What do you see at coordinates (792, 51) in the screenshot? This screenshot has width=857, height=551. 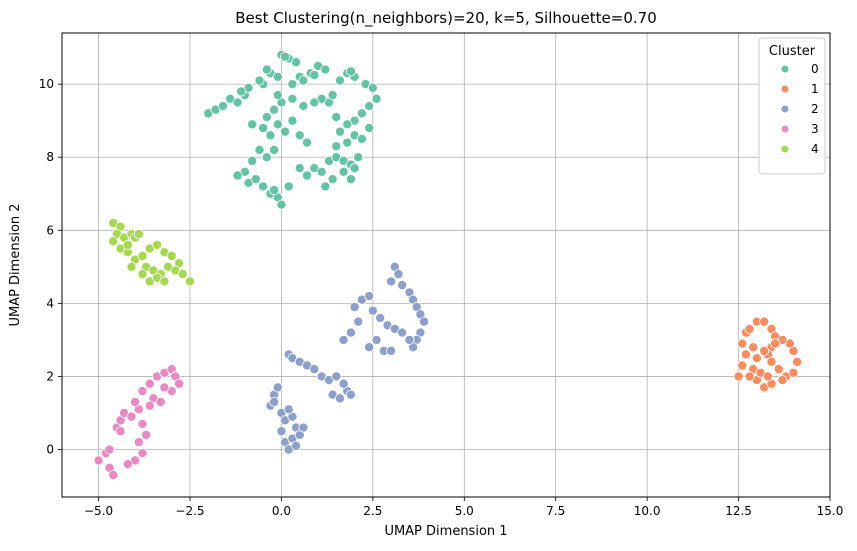 I see `legend-title: Cluster` at bounding box center [792, 51].